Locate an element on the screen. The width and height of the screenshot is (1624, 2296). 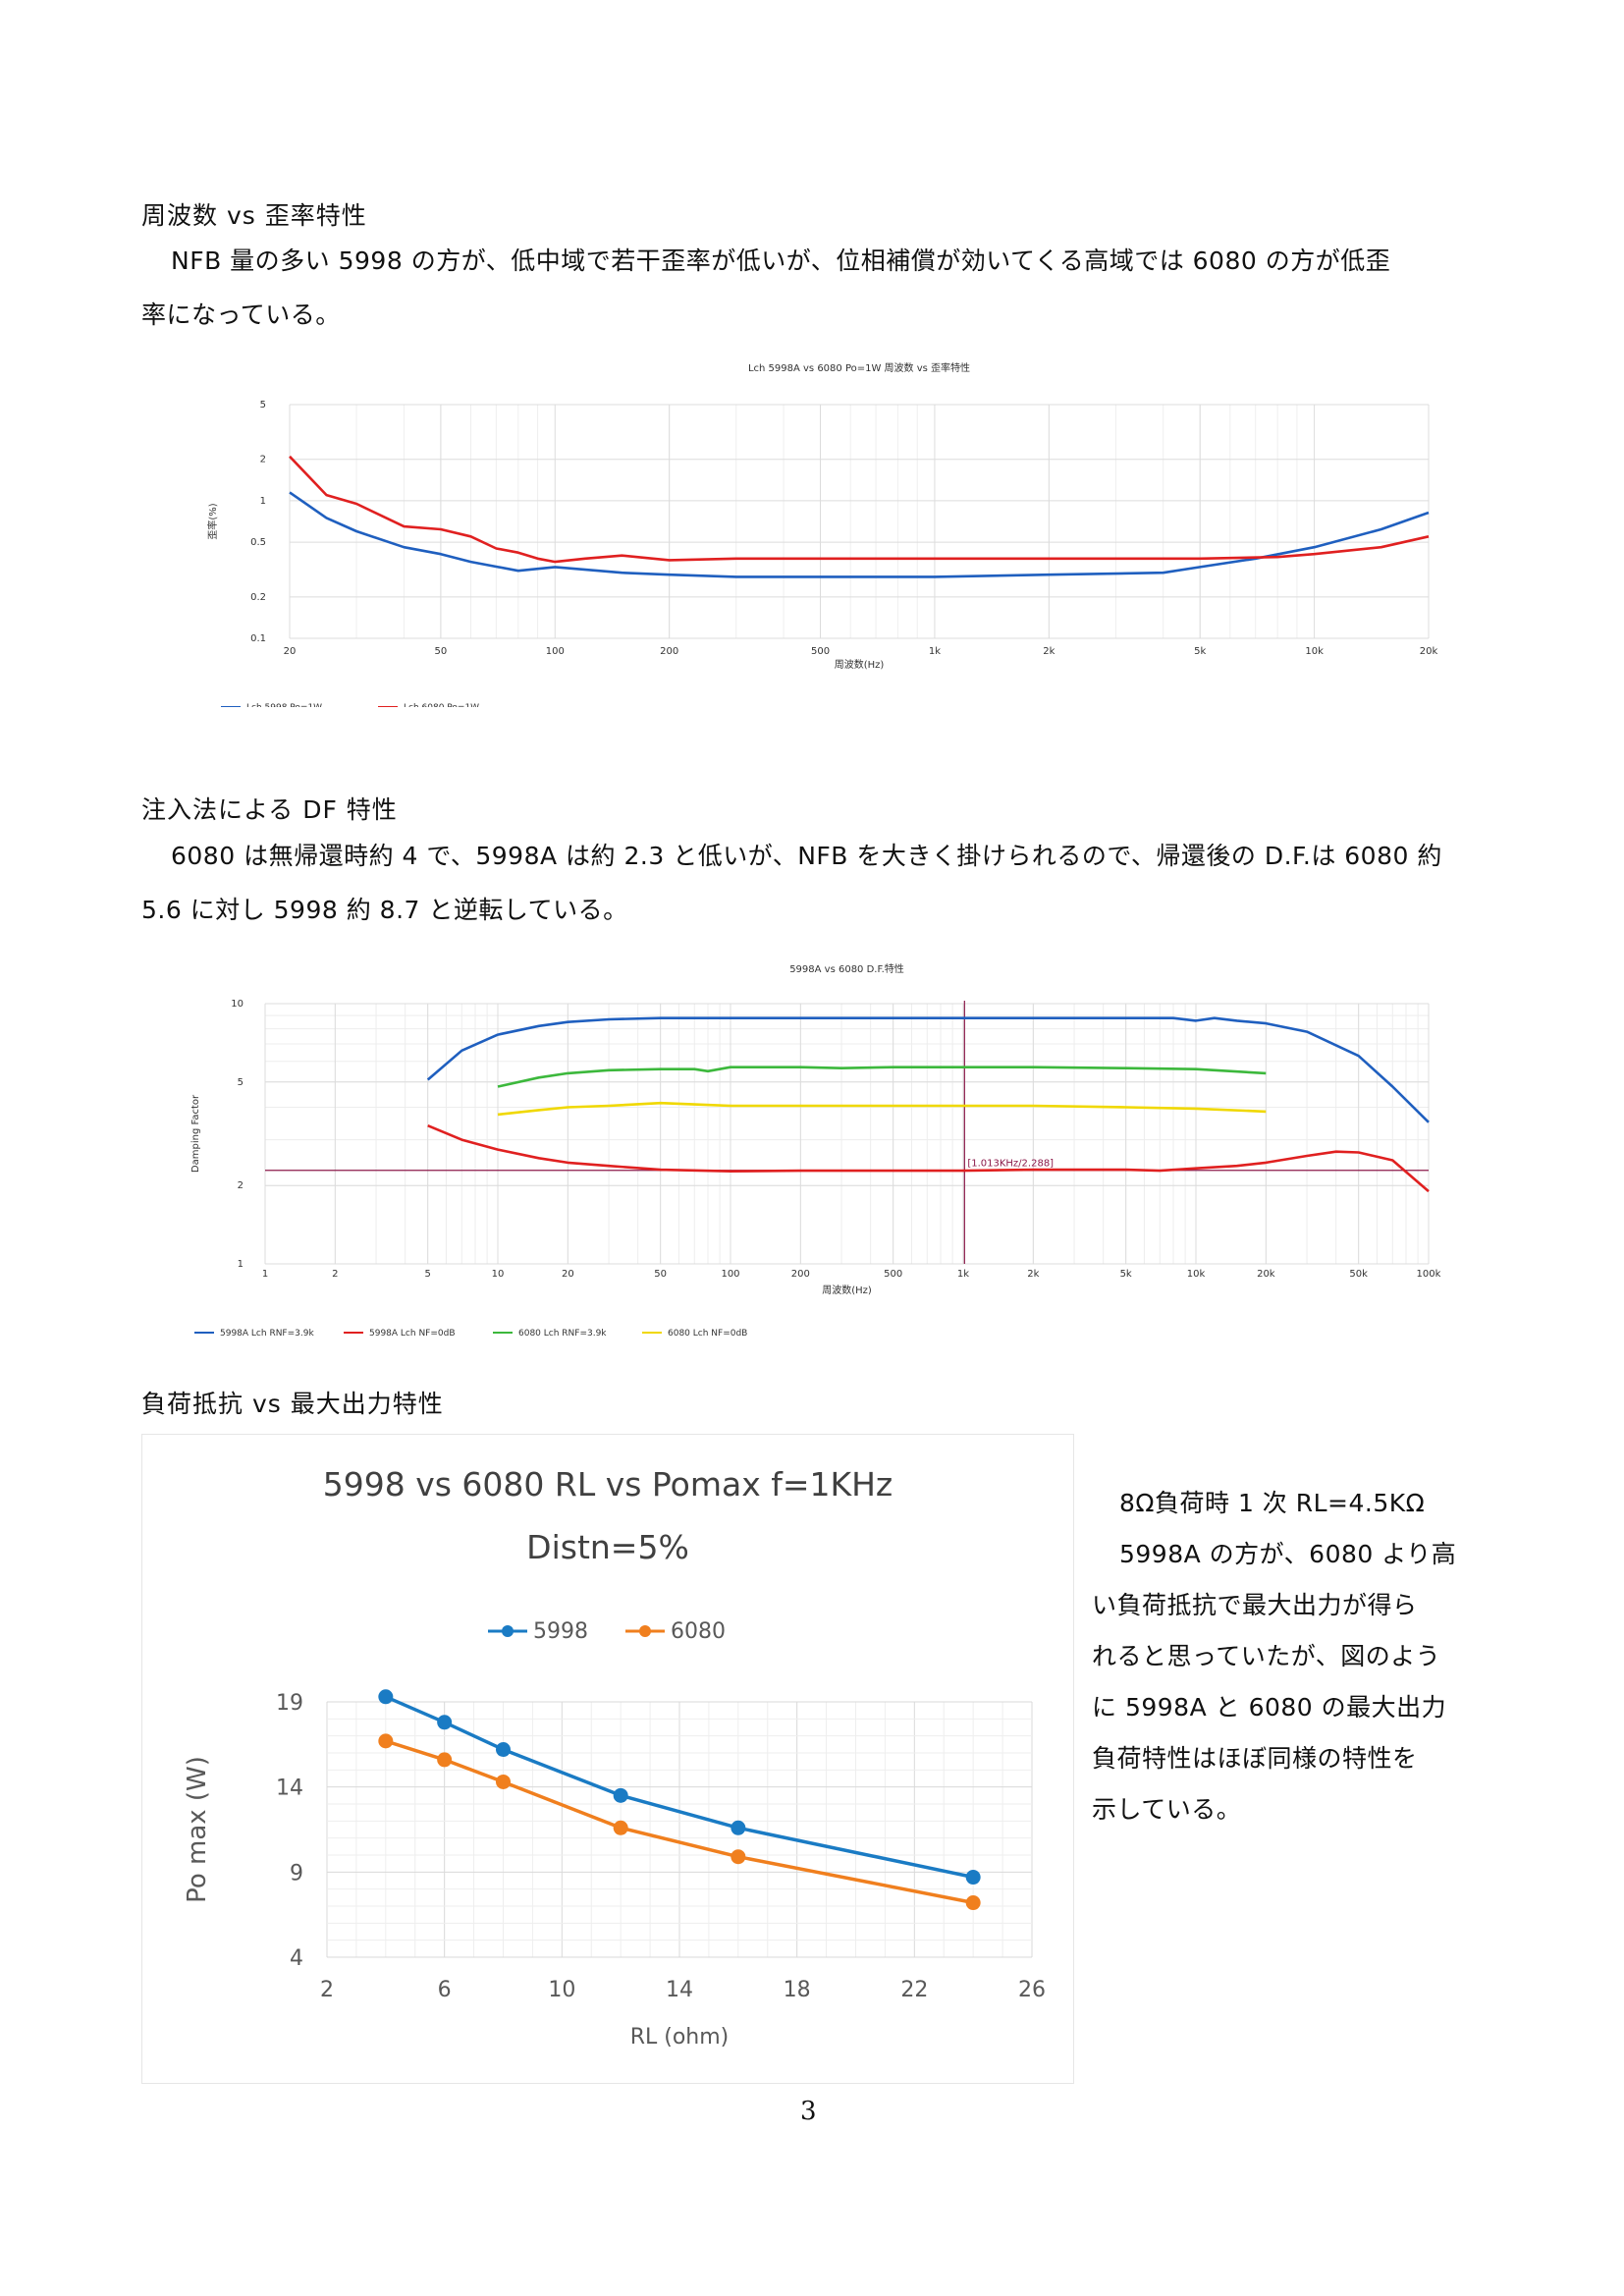
x-tick-label: 5 is located at coordinates (427, 1274).